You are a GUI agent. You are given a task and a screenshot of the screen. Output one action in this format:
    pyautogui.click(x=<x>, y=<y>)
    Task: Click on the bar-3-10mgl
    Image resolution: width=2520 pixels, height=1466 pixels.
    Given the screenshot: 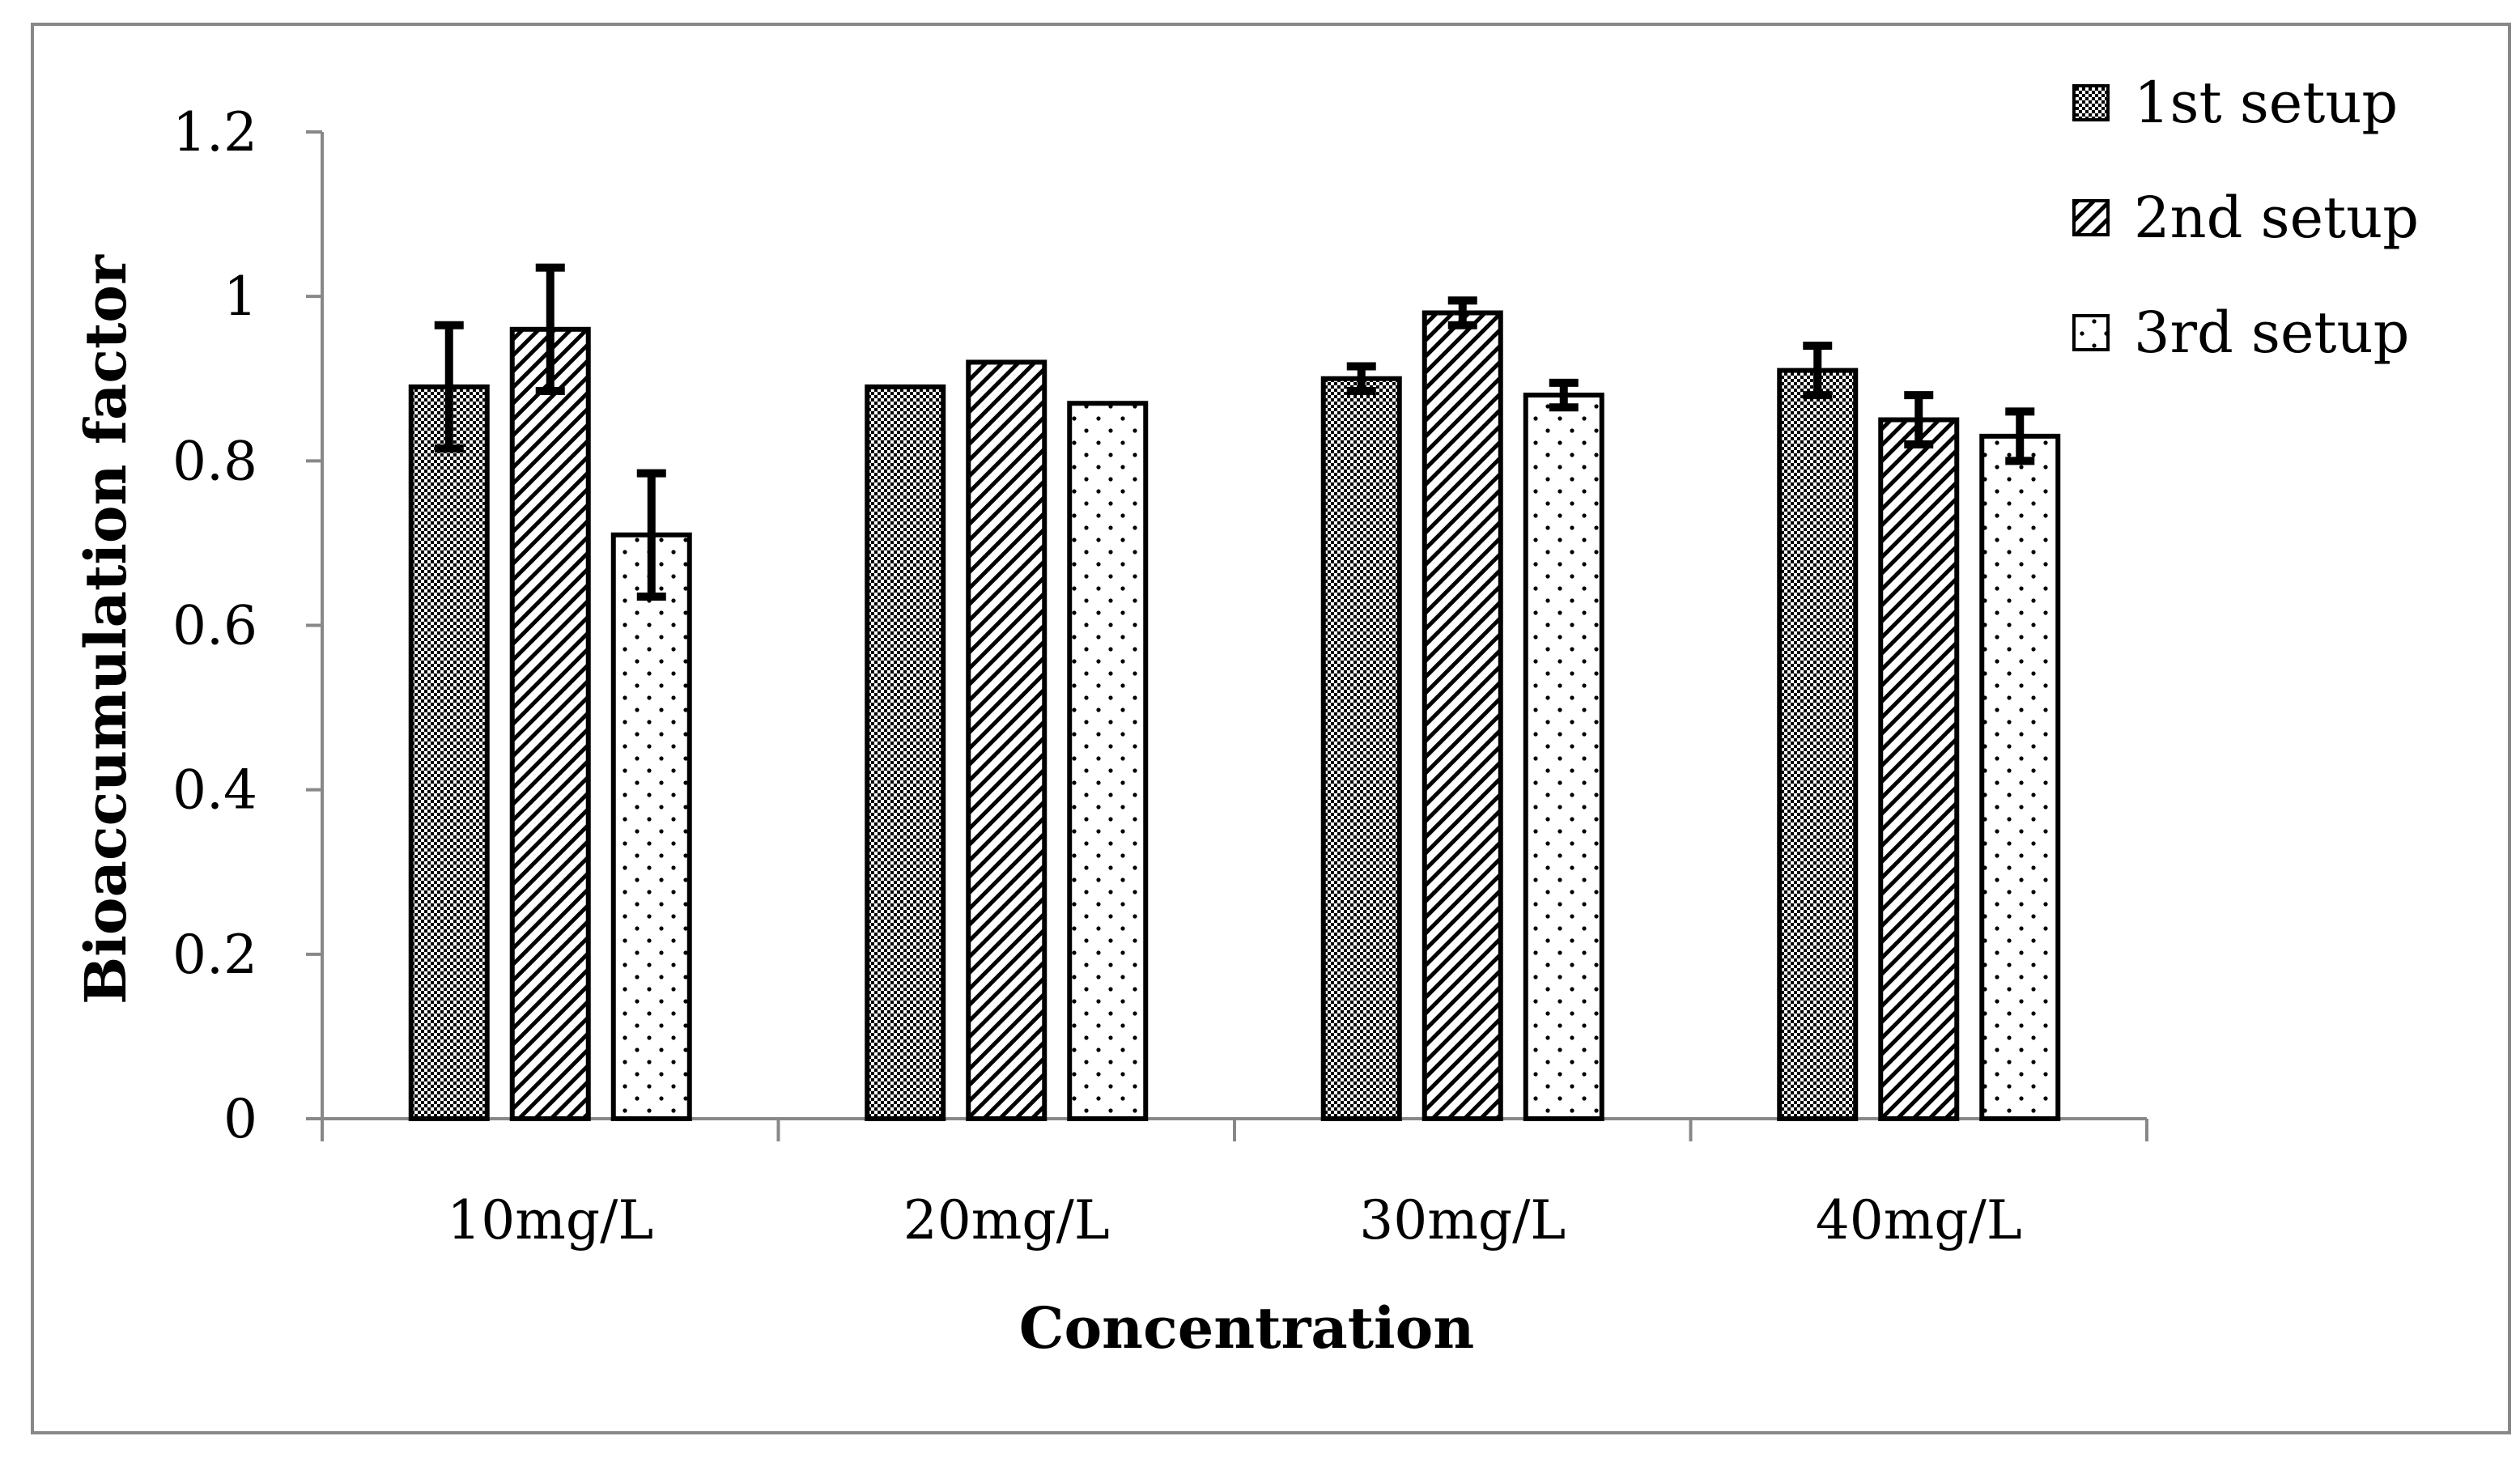 What is the action you would take?
    pyautogui.click(x=651, y=826)
    